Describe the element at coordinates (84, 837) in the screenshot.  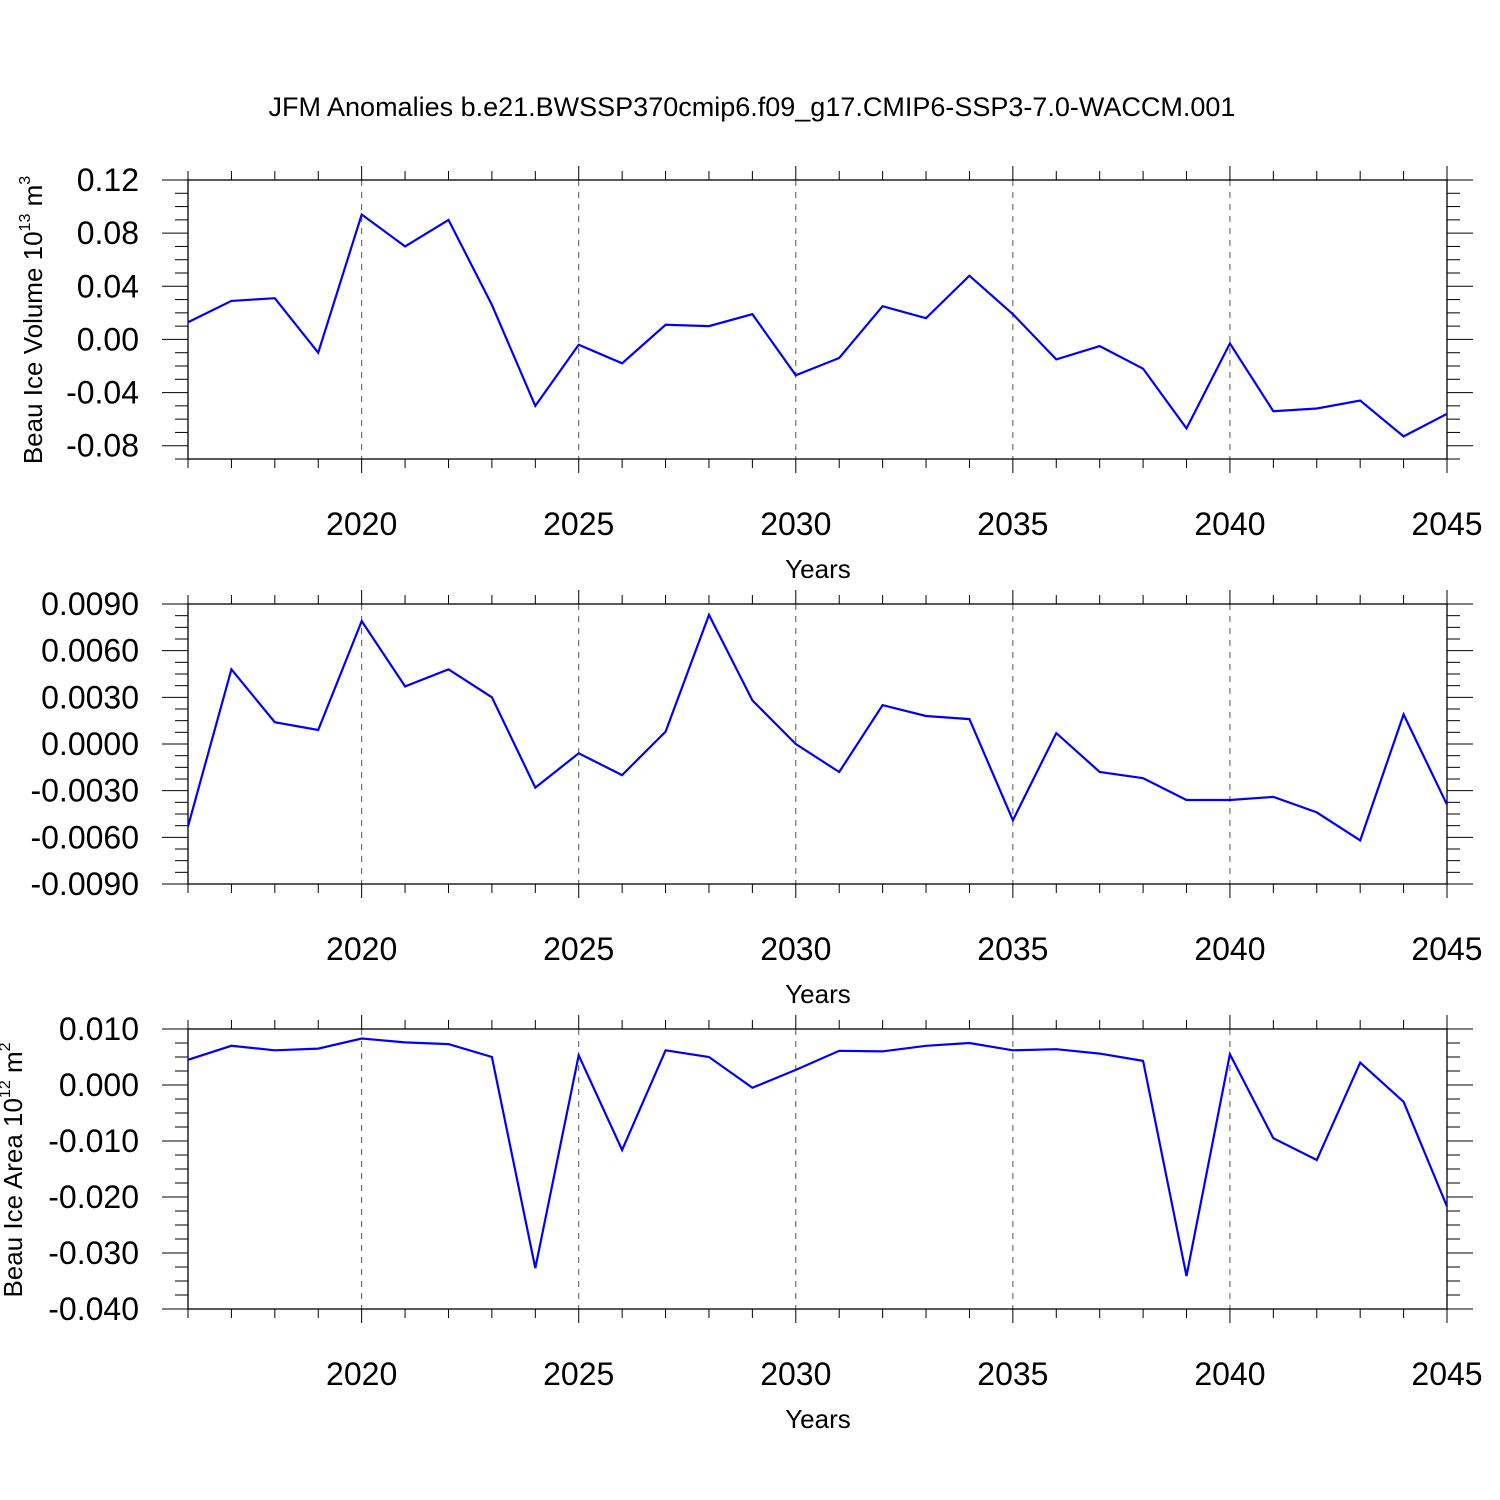
I see `y-tick-label: -0.0060` at that location.